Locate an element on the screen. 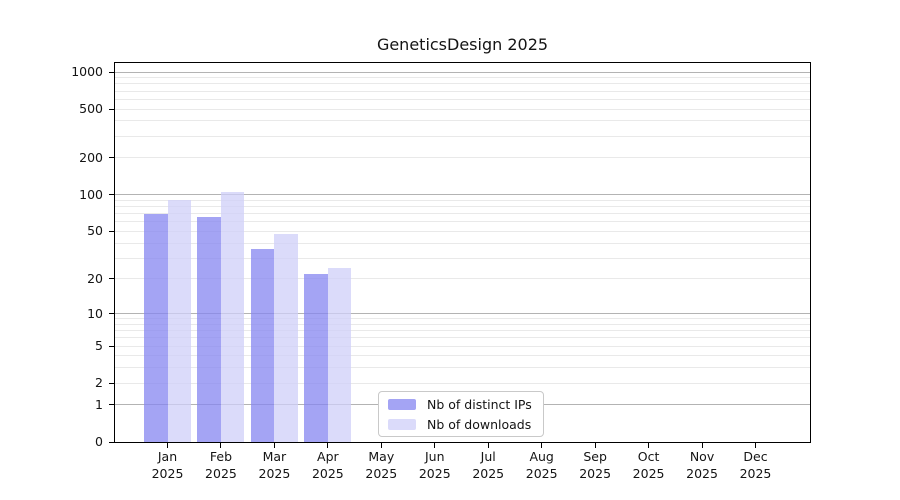 This screenshot has height=500, width=900. y-tick-label: 500 is located at coordinates (91, 109).